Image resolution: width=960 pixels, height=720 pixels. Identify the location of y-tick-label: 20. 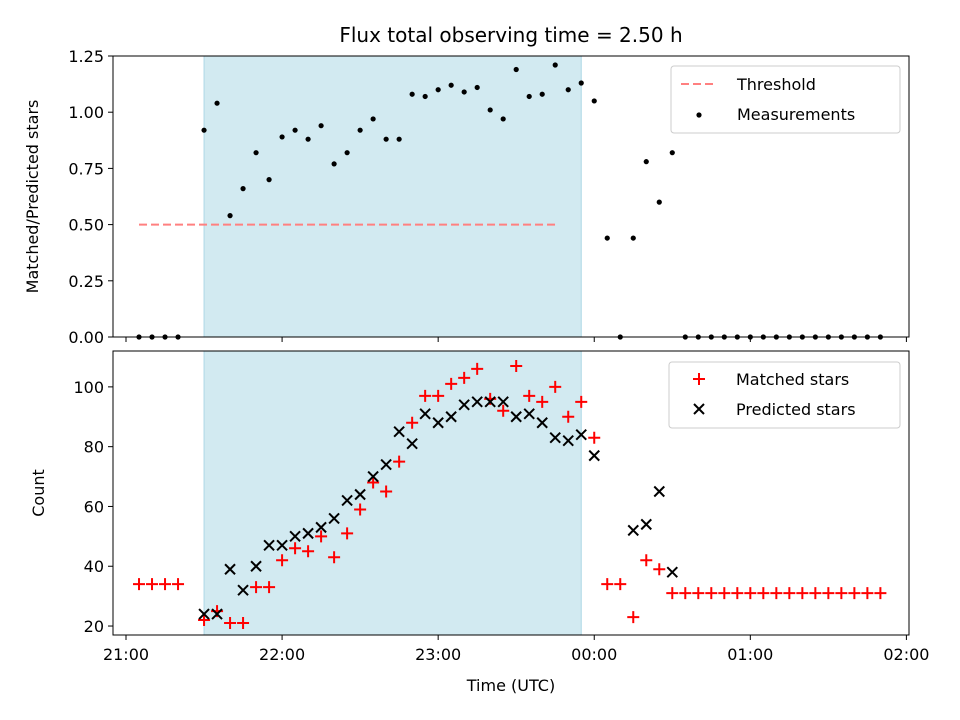
(94, 626).